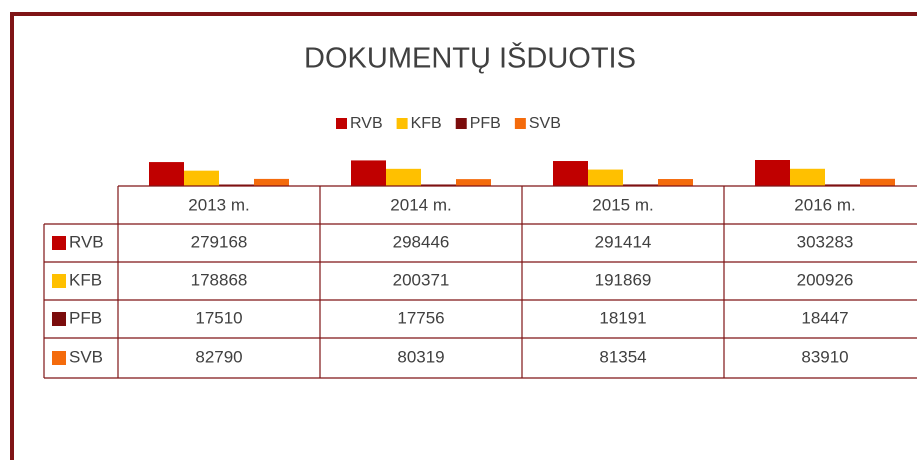 This screenshot has width=917, height=460. Describe the element at coordinates (426, 123) in the screenshot. I see `legend-label: KFB` at that location.